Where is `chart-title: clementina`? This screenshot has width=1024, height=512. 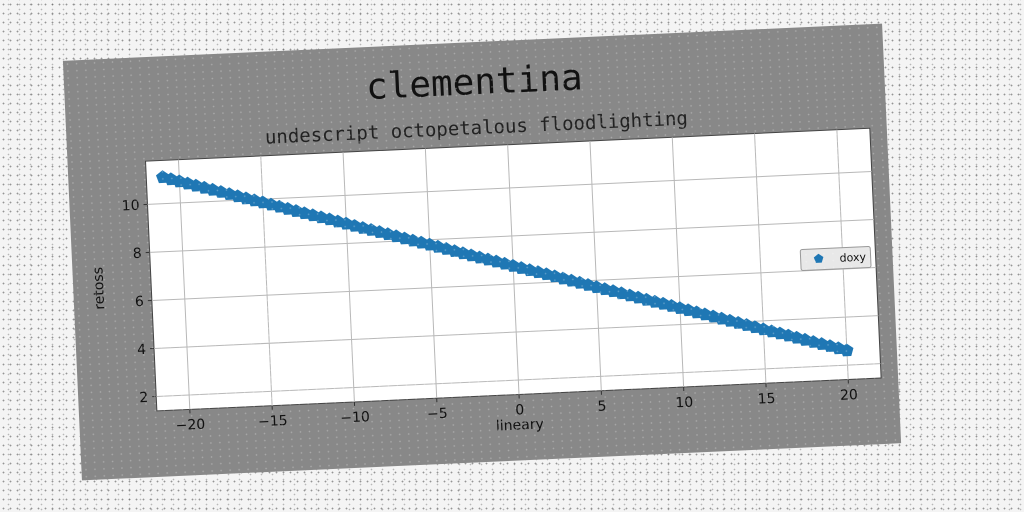 chart-title: clementina is located at coordinates (474, 82).